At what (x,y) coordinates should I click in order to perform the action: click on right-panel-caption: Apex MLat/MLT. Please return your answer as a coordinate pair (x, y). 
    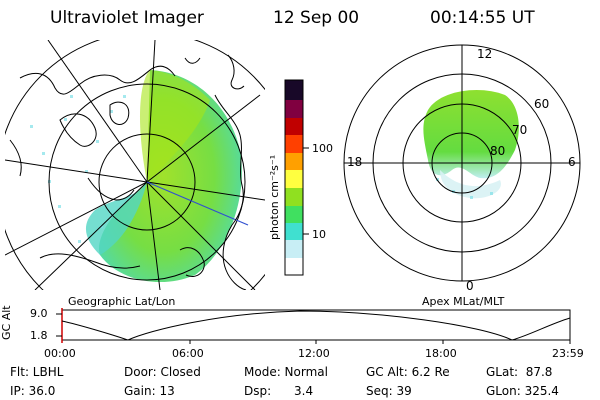
    Looking at the image, I should click on (463, 301).